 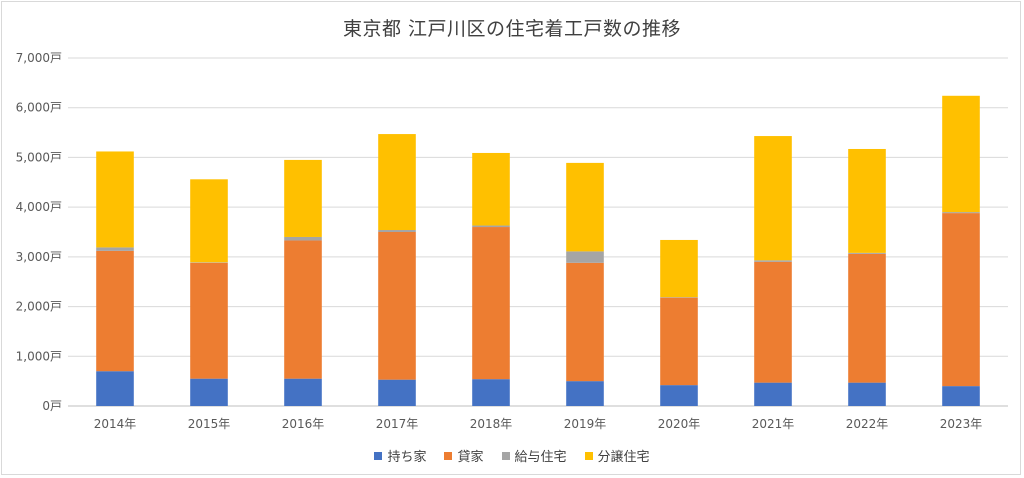 I want to click on legend-item: 分譲住宅, so click(x=617, y=455).